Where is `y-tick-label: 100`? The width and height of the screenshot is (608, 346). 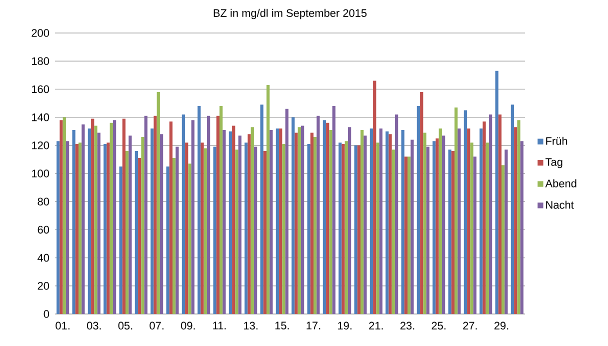 y-tick-label: 100 is located at coordinates (41, 174).